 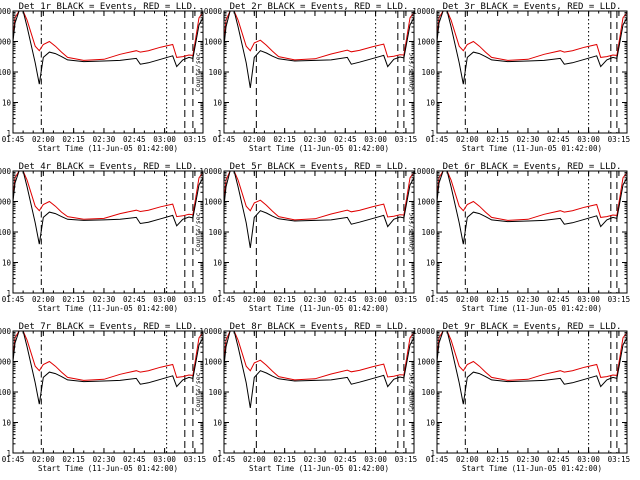 What do you see at coordinates (5, 362) in the screenshot?
I see `det7-ytick-label: 1000` at bounding box center [5, 362].